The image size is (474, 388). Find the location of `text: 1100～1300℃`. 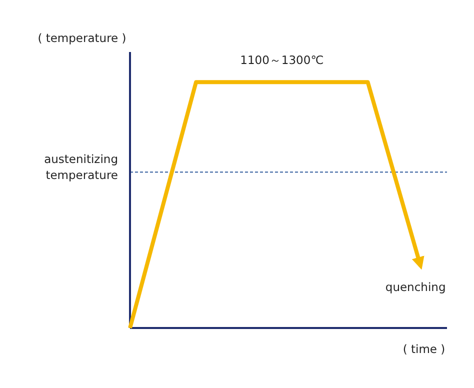

text: 1100～1300℃ is located at coordinates (282, 60).